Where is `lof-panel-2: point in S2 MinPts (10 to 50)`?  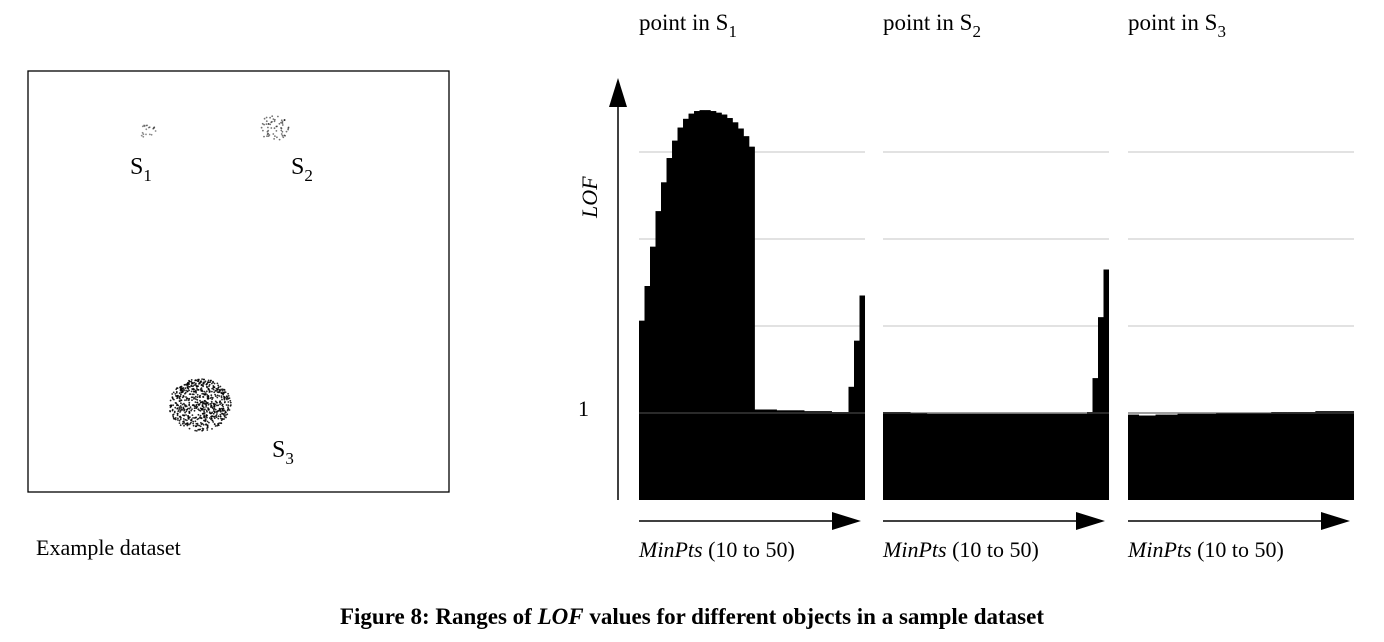 lof-panel-2: point in S2 MinPts (10 to 50) is located at coordinates (996, 286).